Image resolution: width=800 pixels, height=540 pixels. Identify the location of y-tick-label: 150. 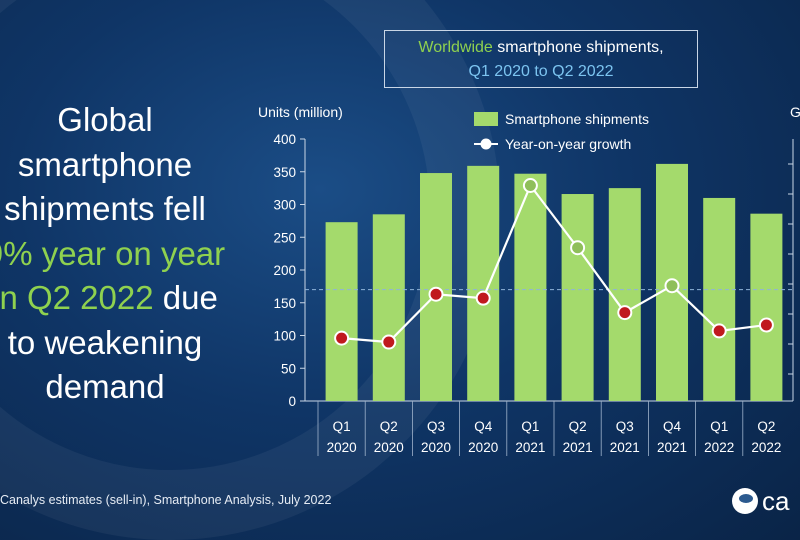
(284, 303).